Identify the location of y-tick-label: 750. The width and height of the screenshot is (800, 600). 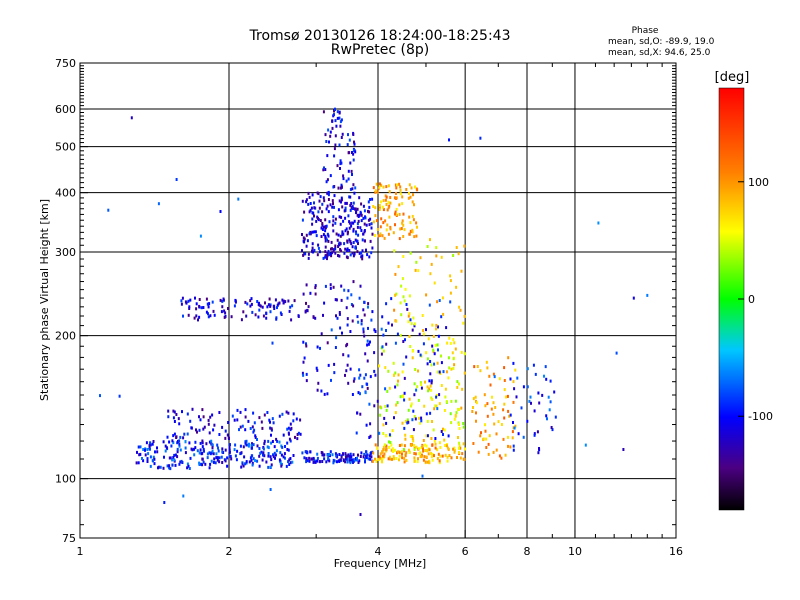
(65, 63).